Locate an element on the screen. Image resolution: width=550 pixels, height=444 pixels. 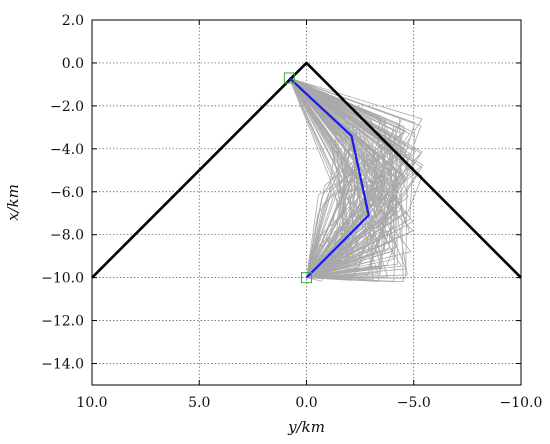
x-tick-label-4: −10.0 is located at coordinates (521, 403).